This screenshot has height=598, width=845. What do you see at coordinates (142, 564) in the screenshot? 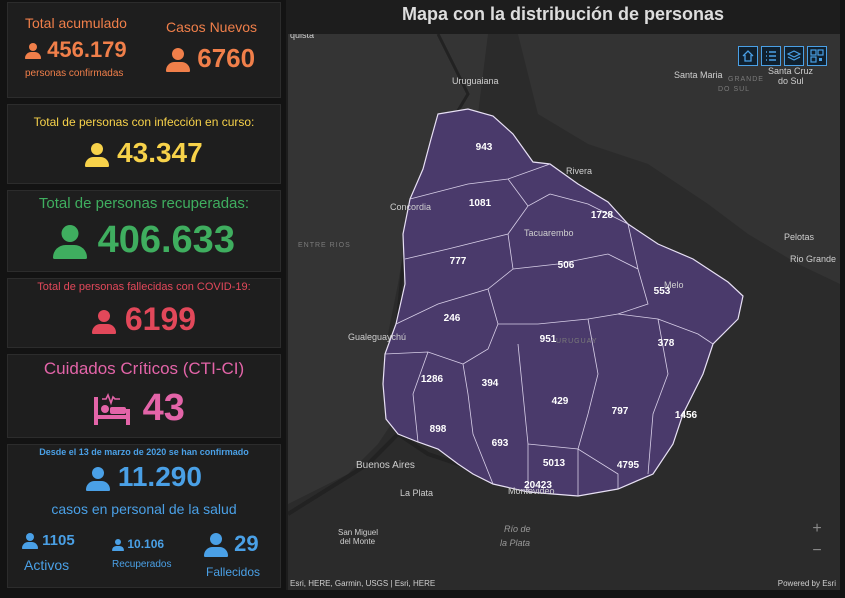
I see `health-recovered-label: Recuperados` at bounding box center [142, 564].